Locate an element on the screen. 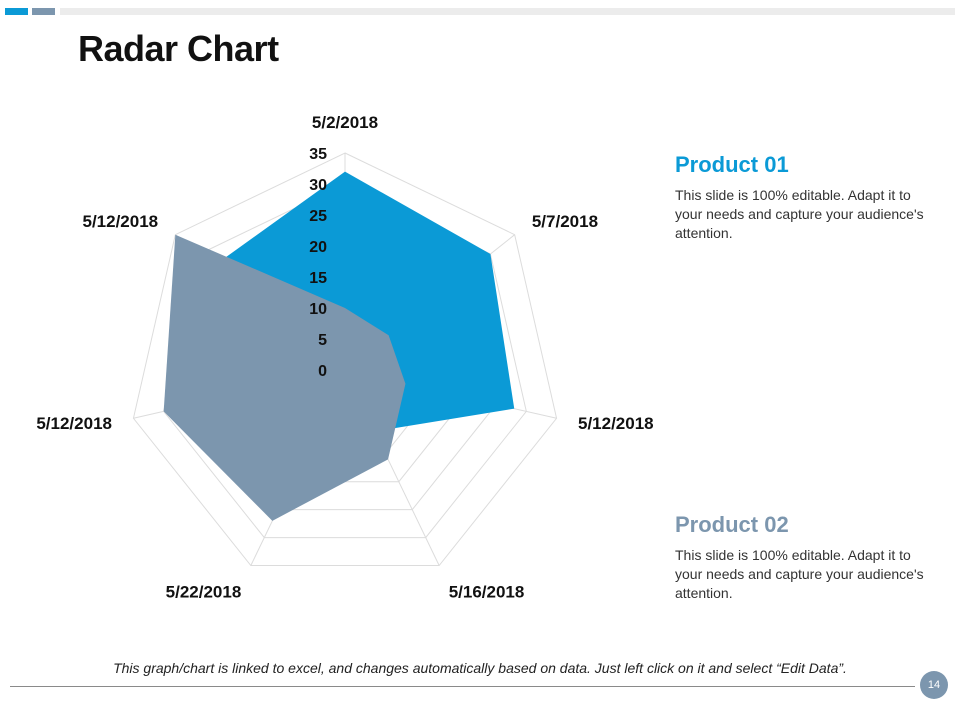  top-bar-segment-blue is located at coordinates (16, 11).